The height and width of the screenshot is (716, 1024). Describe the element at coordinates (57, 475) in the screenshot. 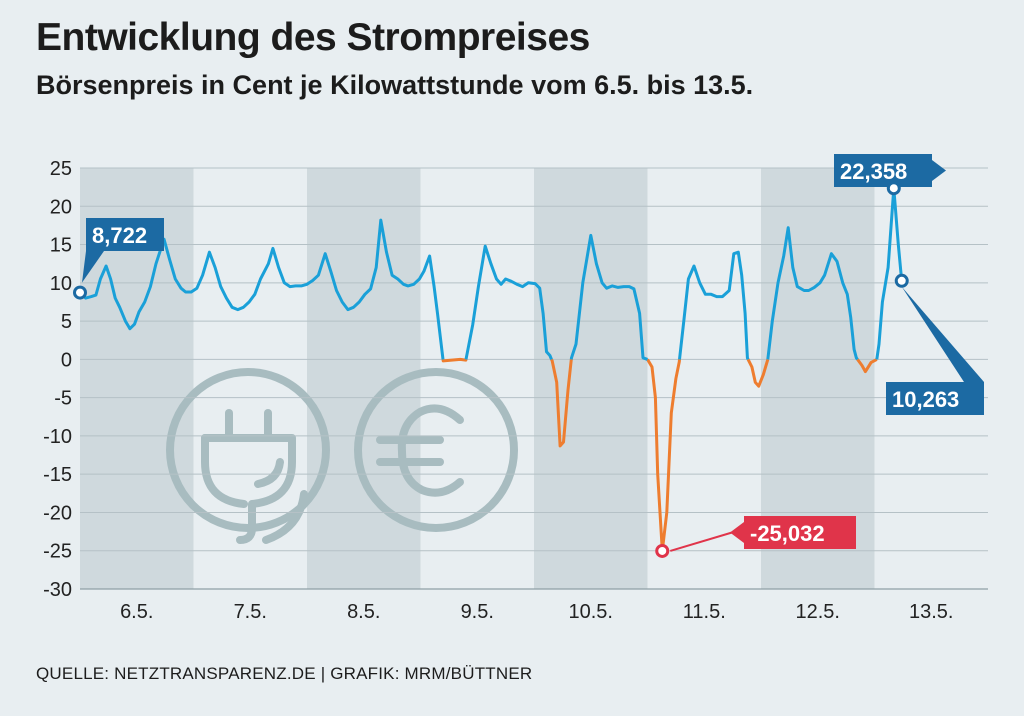

I see `y-tick-label: -15` at that location.